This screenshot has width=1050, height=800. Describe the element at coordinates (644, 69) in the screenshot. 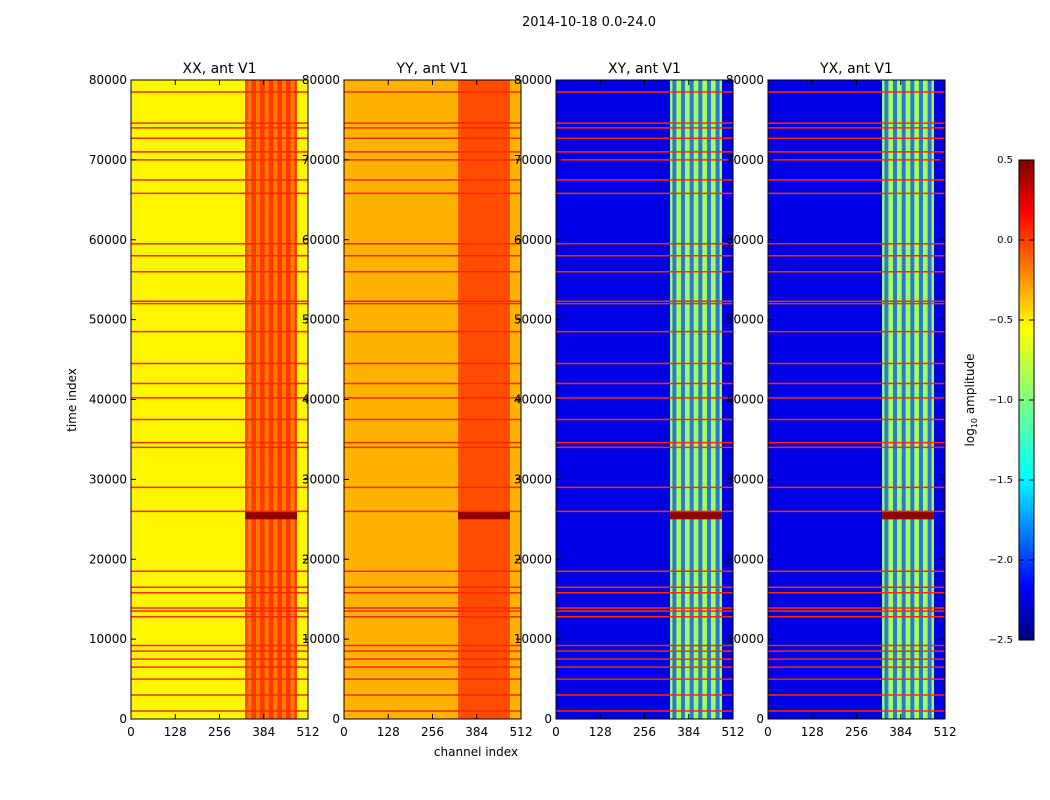

I see `panel-title: XY, ant V1` at that location.